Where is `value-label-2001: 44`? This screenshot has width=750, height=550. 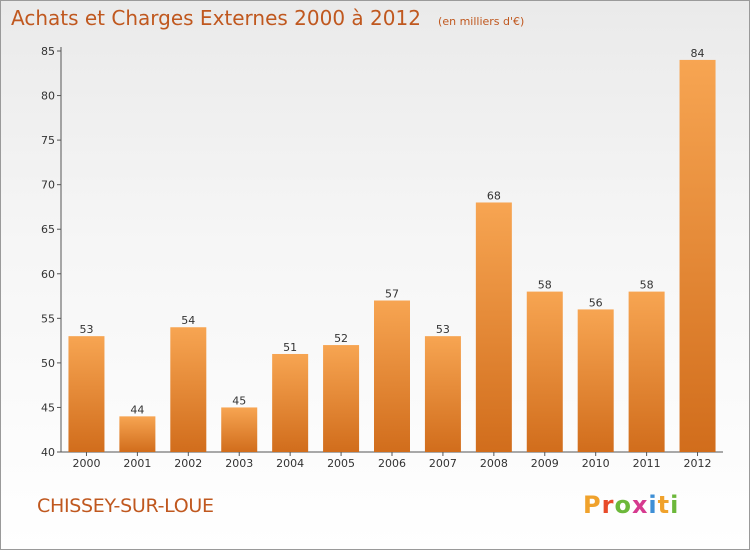 value-label-2001: 44 is located at coordinates (137, 409).